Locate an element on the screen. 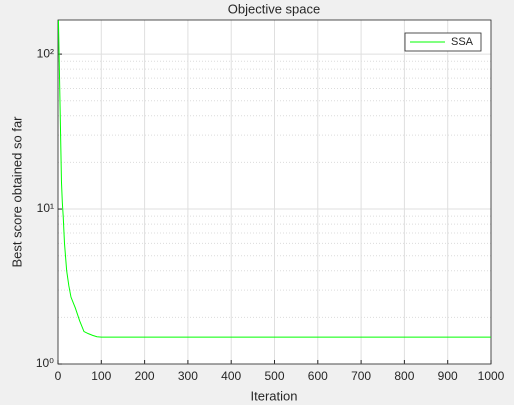 This screenshot has height=405, width=514. y-tick-label: 10² is located at coordinates (45, 53).